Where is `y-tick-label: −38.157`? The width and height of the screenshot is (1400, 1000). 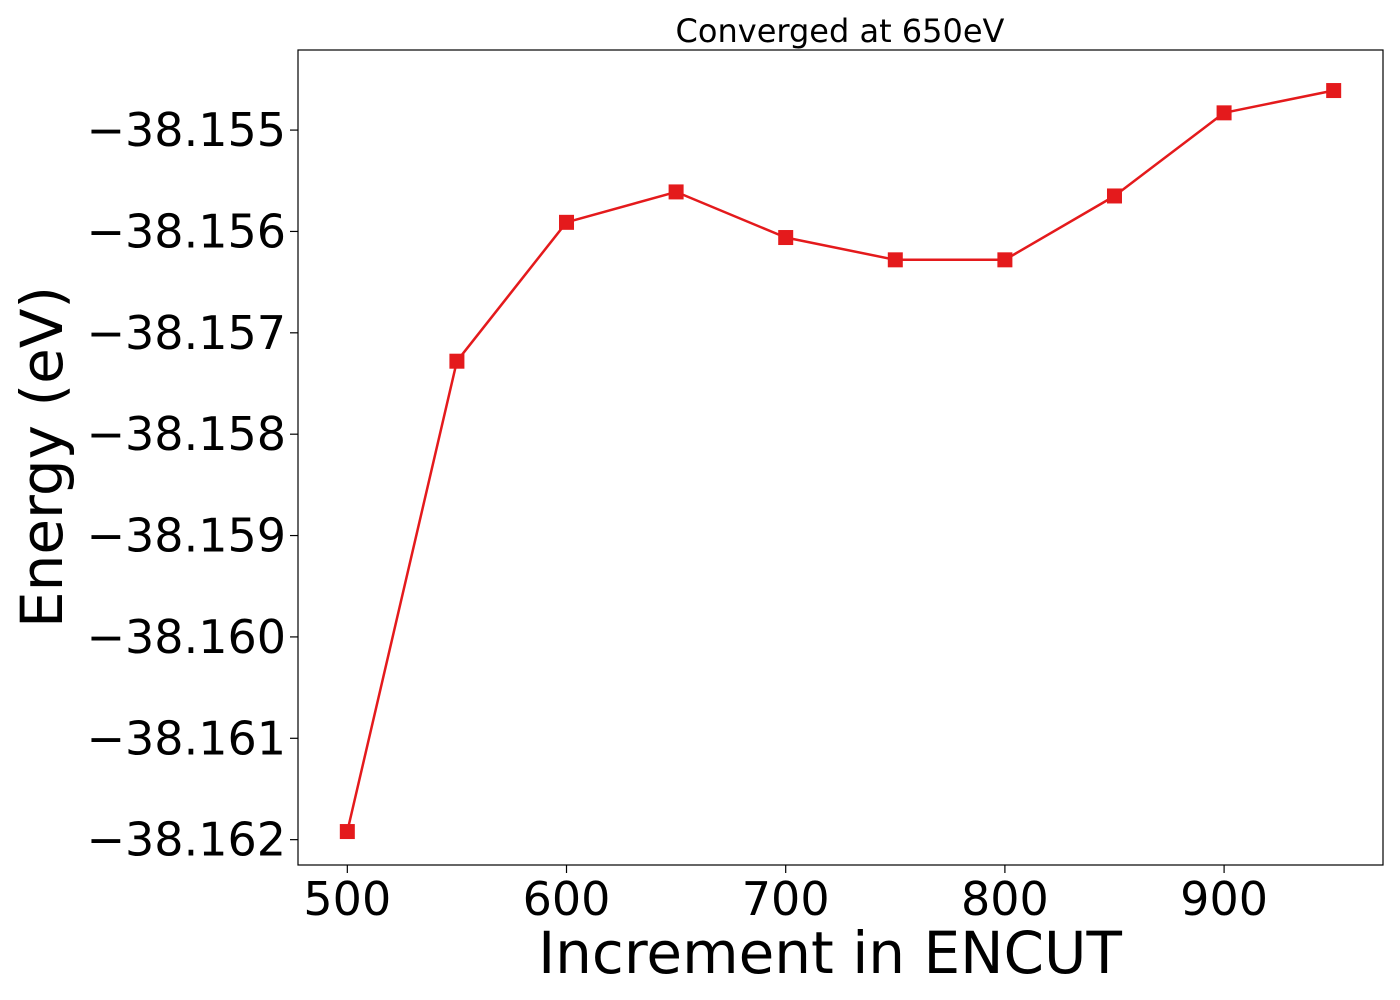
y-tick-label: −38.157 is located at coordinates (187, 333).